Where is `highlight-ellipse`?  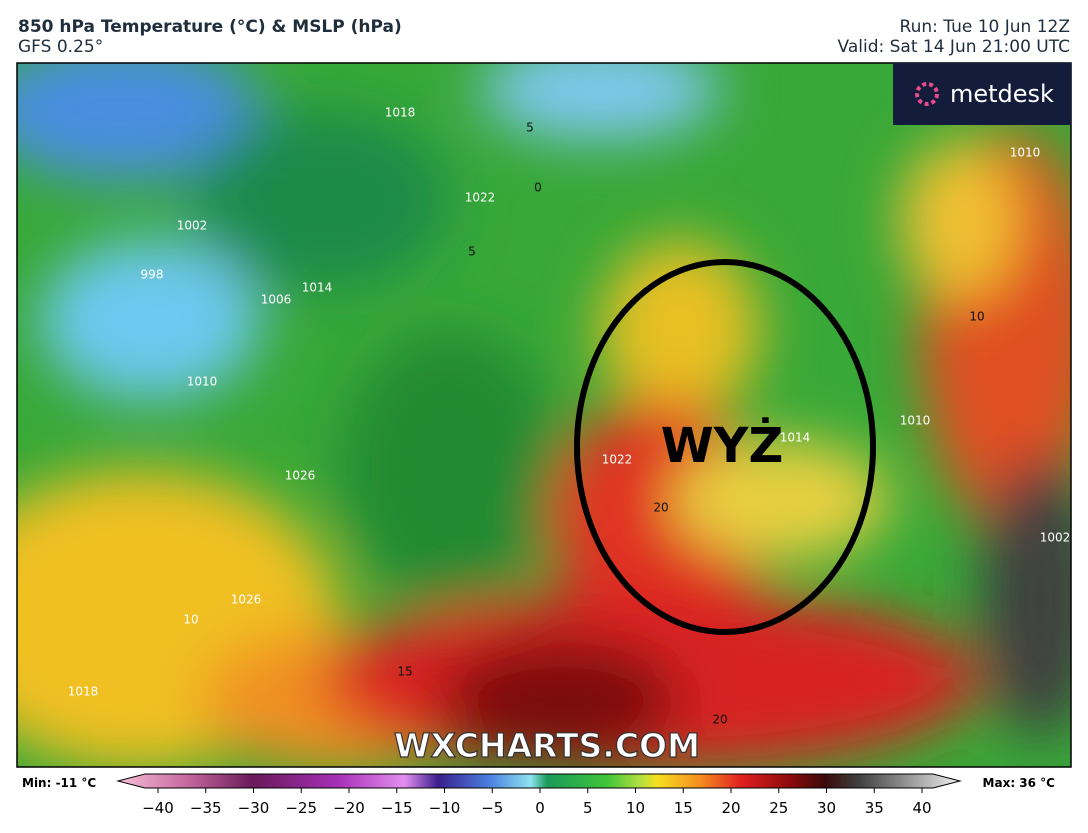 highlight-ellipse is located at coordinates (725, 447).